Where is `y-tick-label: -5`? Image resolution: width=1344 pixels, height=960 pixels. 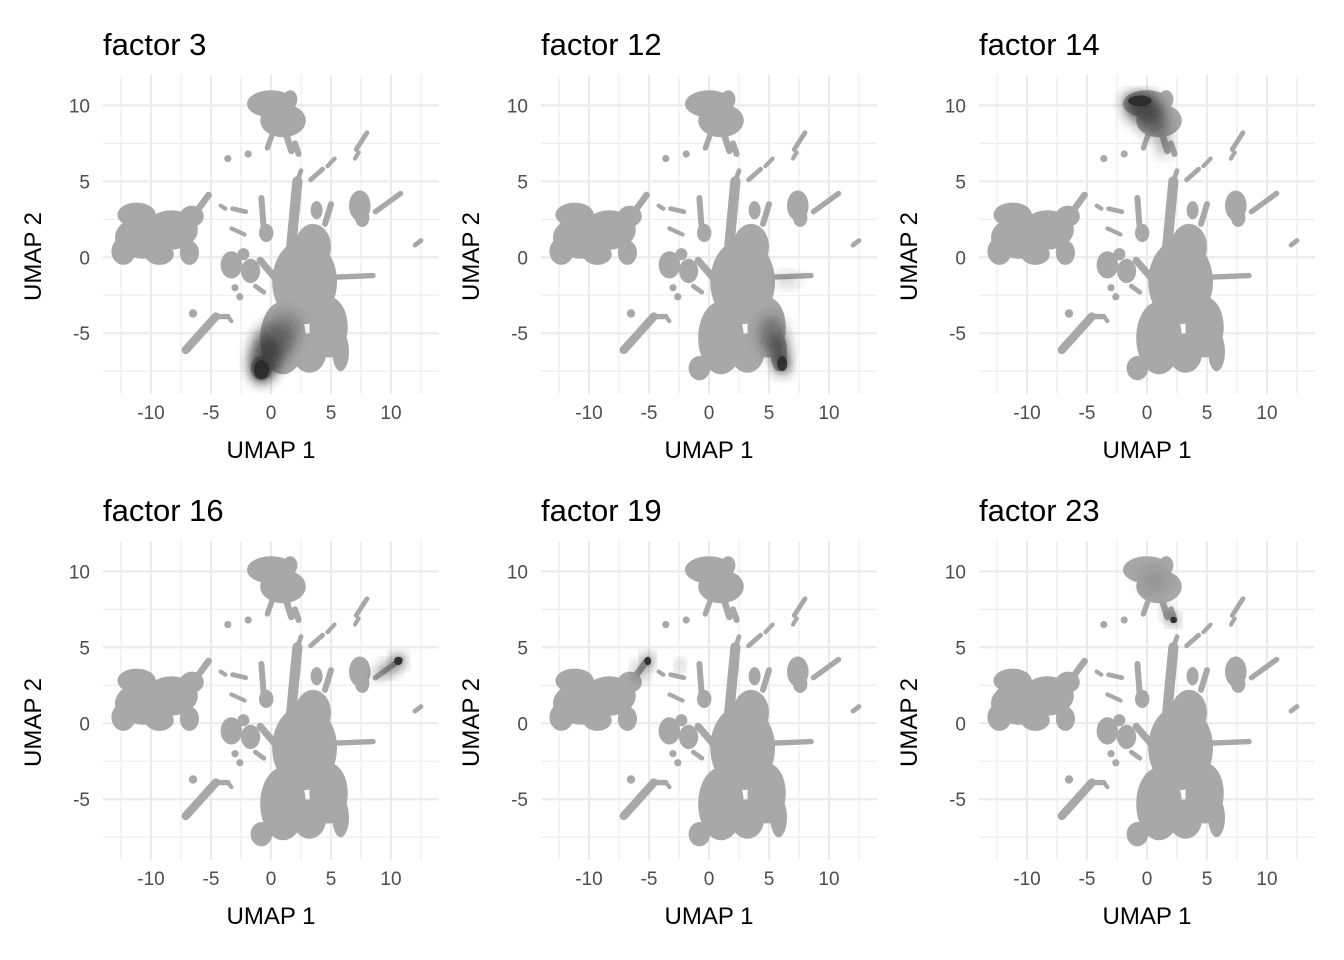 y-tick-label: -5 is located at coordinates (957, 334).